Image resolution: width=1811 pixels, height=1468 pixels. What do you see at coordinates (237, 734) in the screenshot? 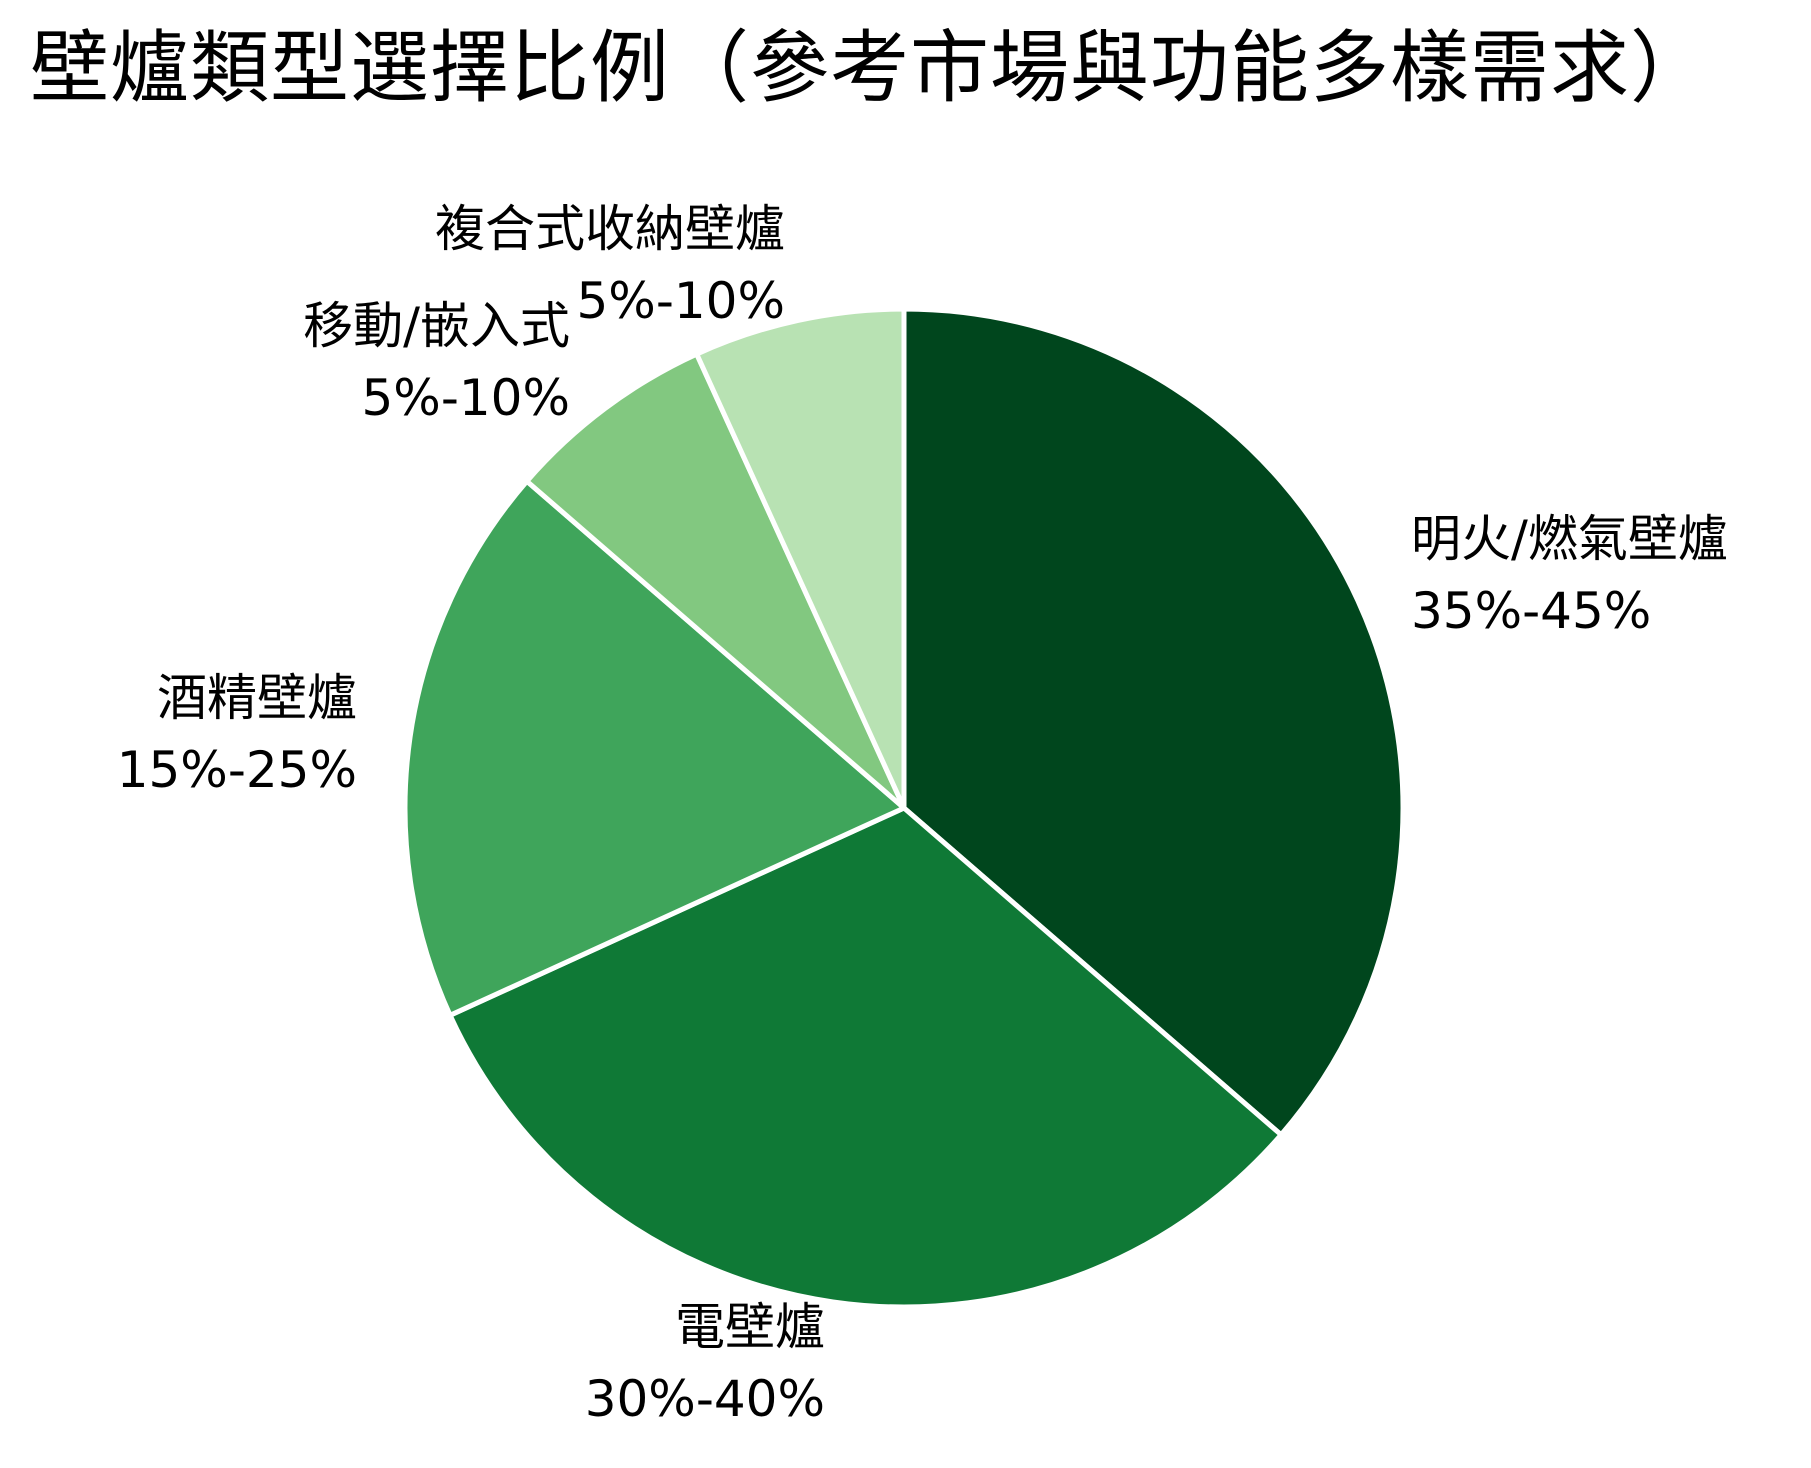
I see `slice-label-alcohol: 酒精壁爐 15%-25%` at bounding box center [237, 734].